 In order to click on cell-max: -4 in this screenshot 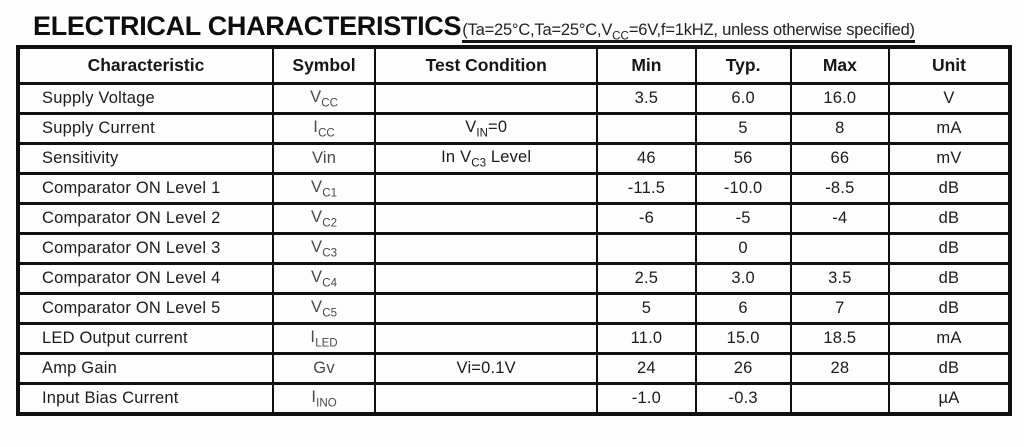, I will do `click(839, 218)`.